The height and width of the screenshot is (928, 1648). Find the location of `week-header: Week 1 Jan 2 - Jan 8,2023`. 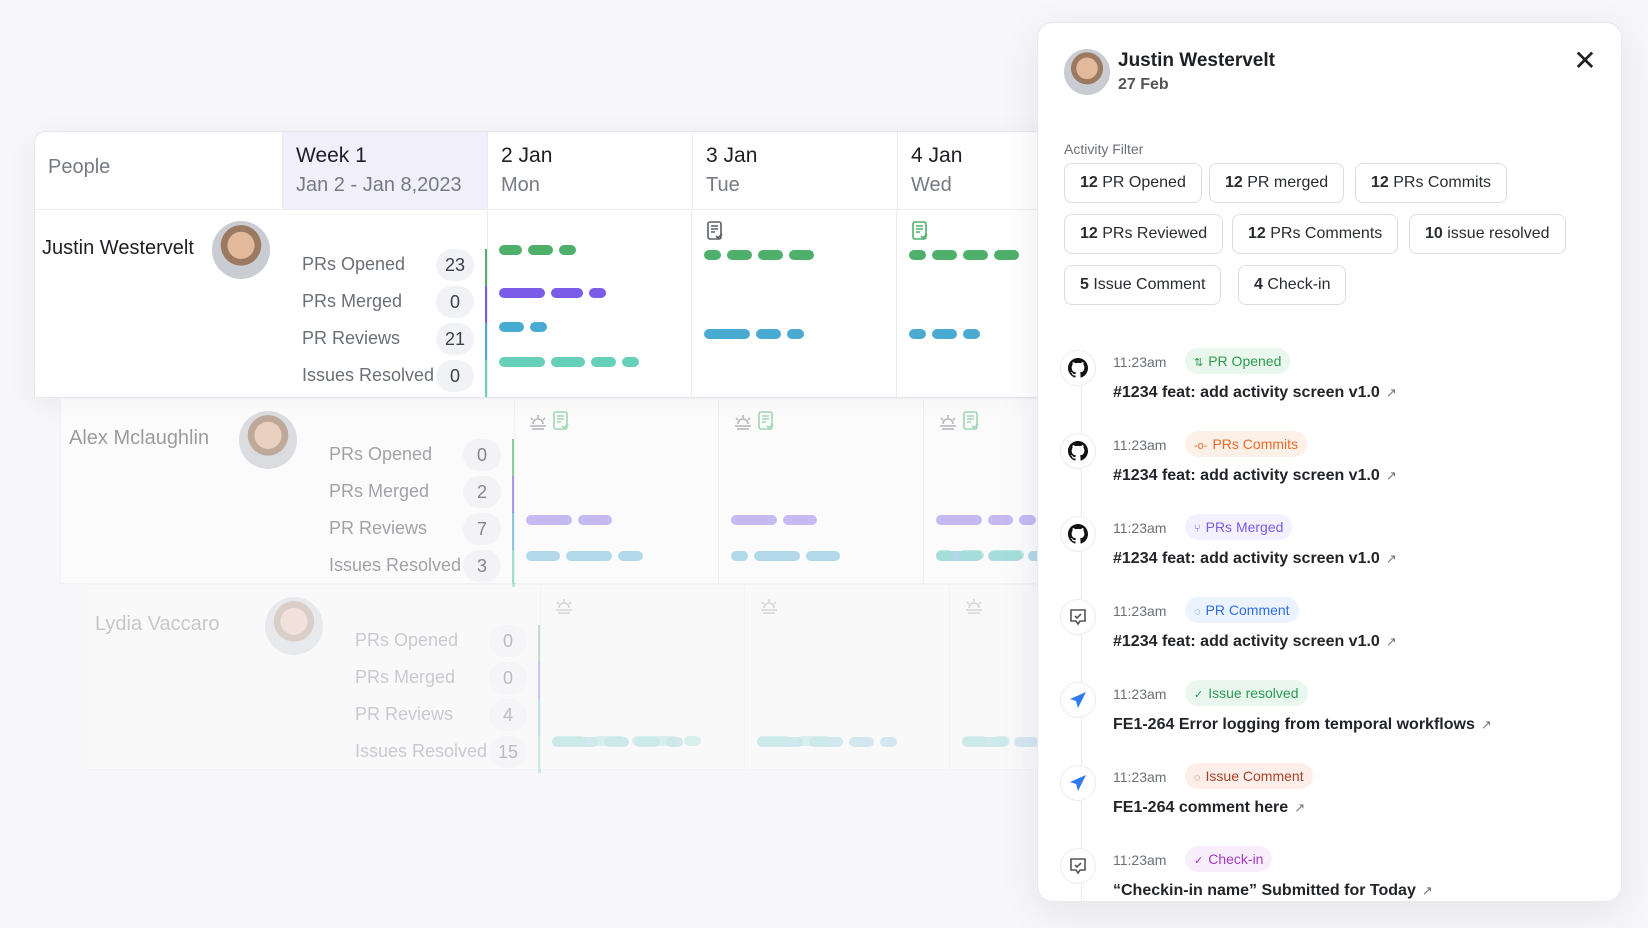

week-header: Week 1 Jan 2 - Jan 8,2023 is located at coordinates (385, 171).